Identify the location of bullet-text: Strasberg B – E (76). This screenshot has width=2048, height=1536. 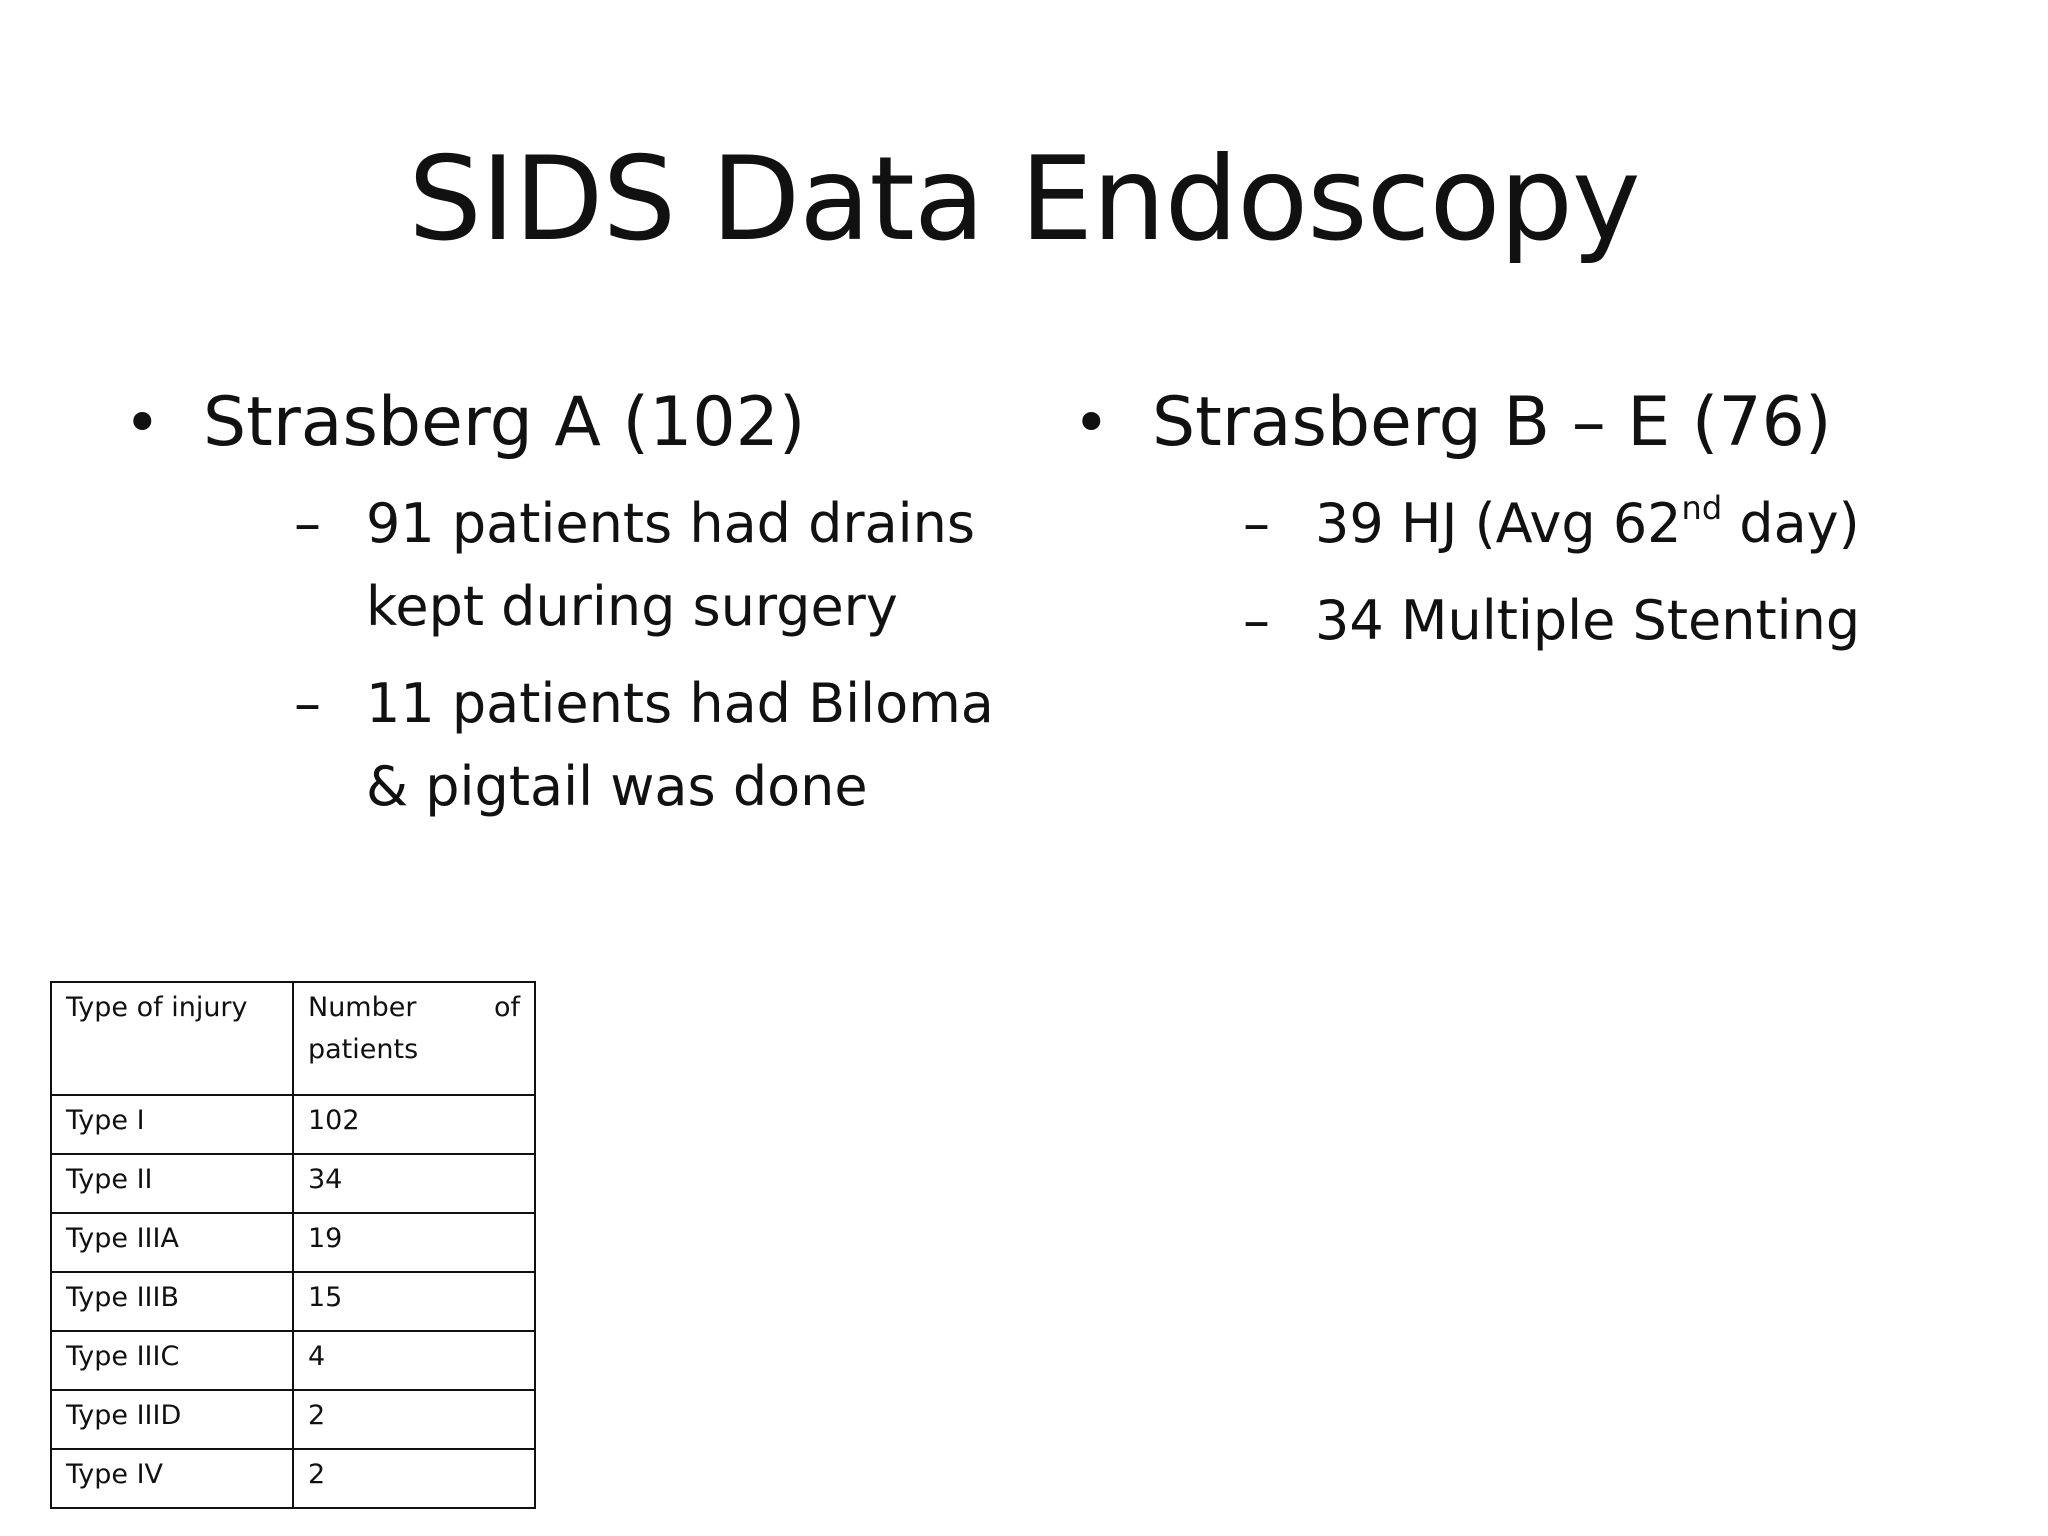
(1492, 422).